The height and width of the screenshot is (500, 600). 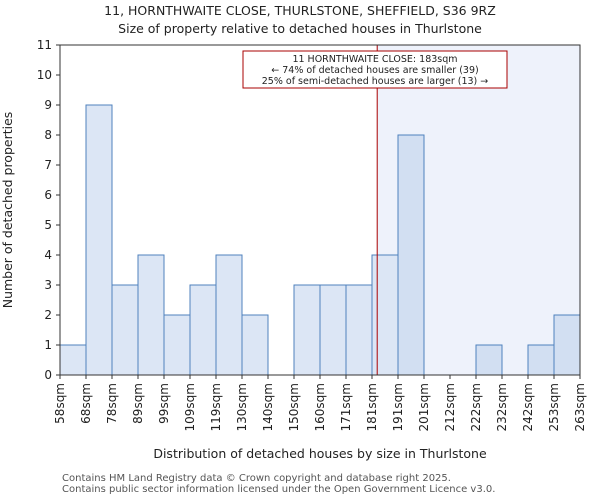 I want to click on bar-160sqm, so click(x=333, y=330).